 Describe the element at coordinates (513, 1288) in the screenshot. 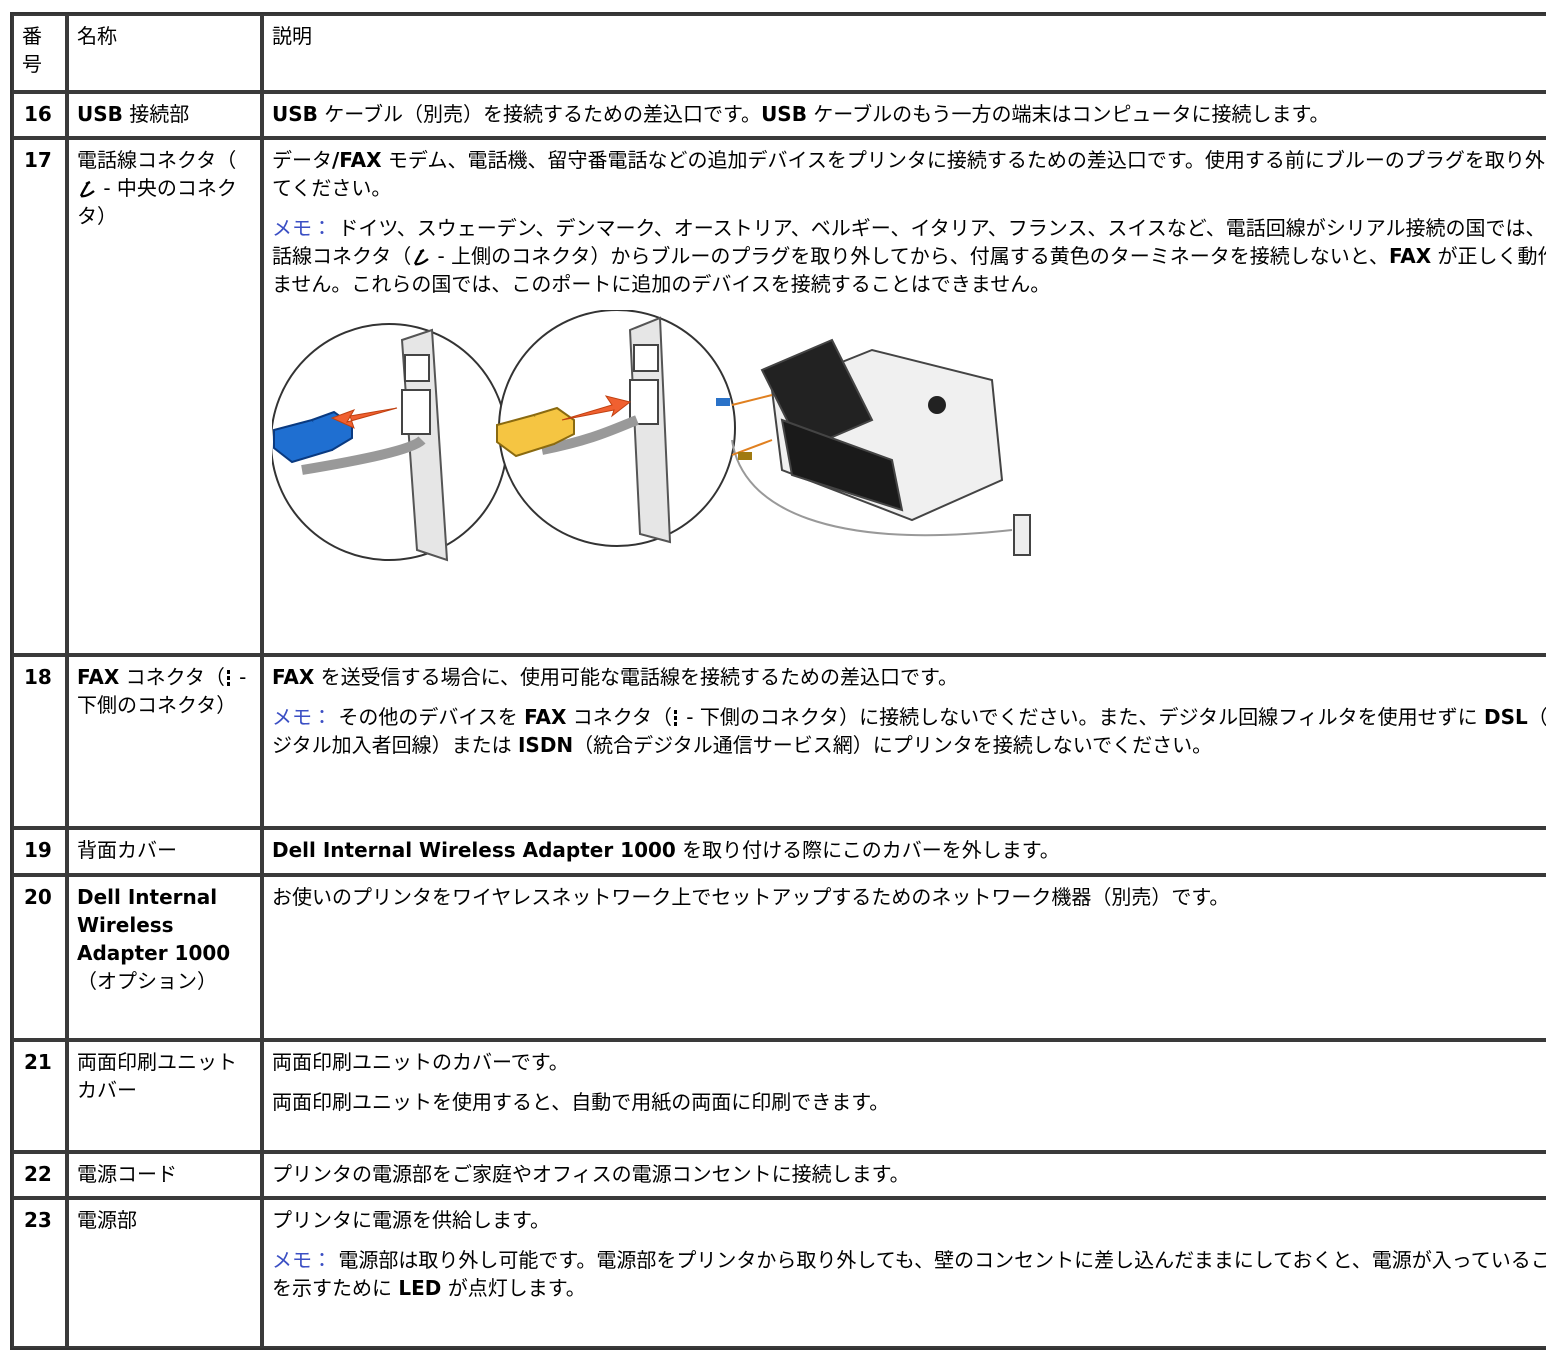

I see `text: が点灯します。` at that location.